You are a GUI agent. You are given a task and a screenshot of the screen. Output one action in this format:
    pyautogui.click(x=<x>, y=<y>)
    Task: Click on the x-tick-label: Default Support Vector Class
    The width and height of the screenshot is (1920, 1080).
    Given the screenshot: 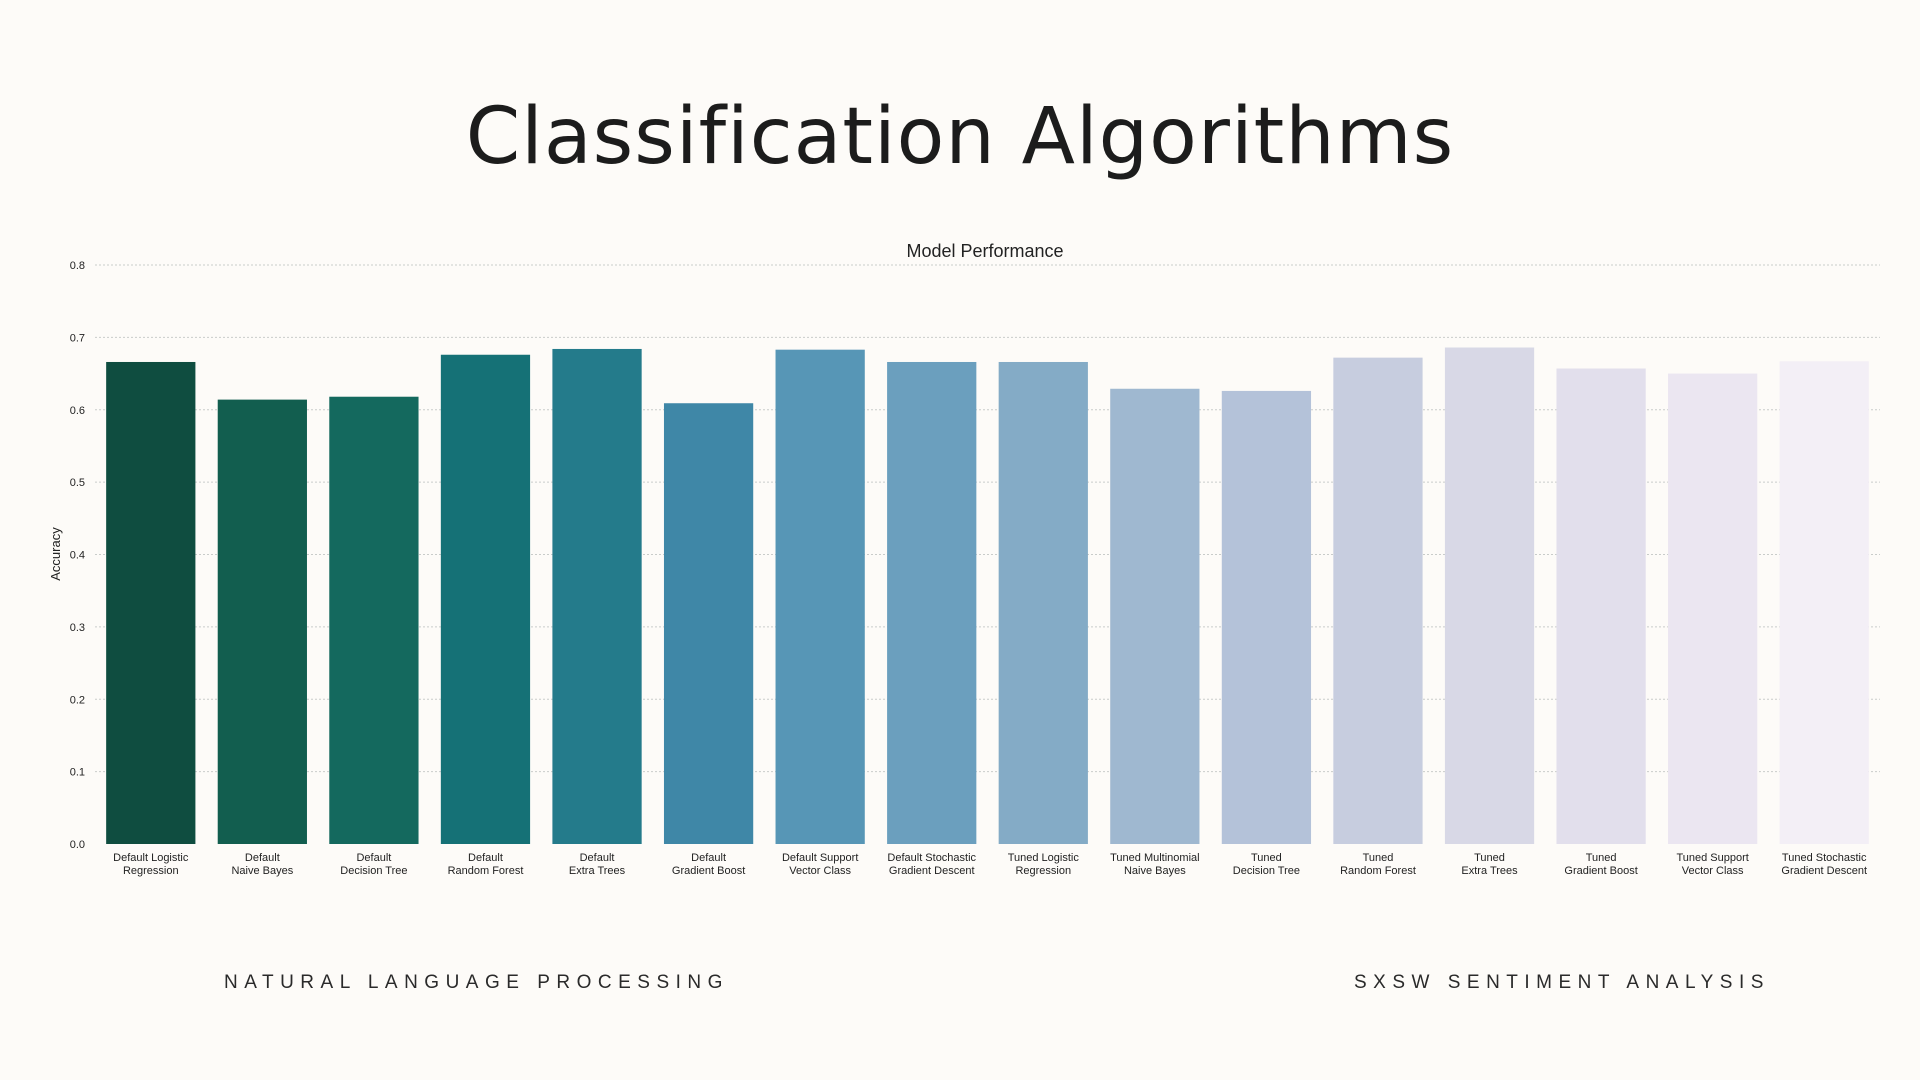 What is the action you would take?
    pyautogui.click(x=820, y=864)
    